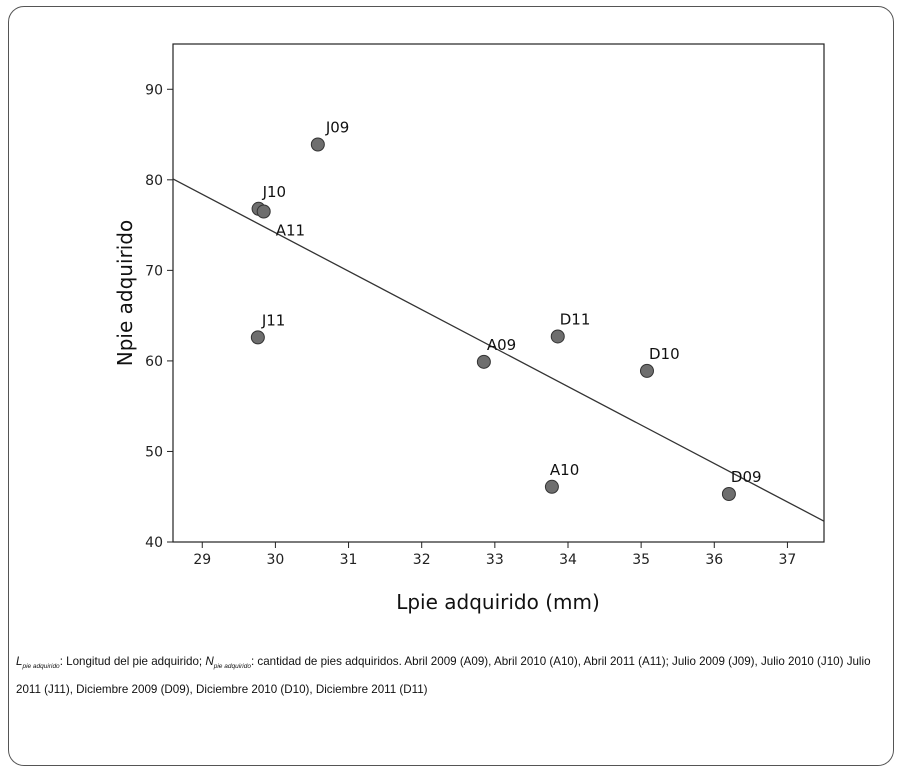  Describe the element at coordinates (664, 354) in the screenshot. I see `point-label: D10` at that location.